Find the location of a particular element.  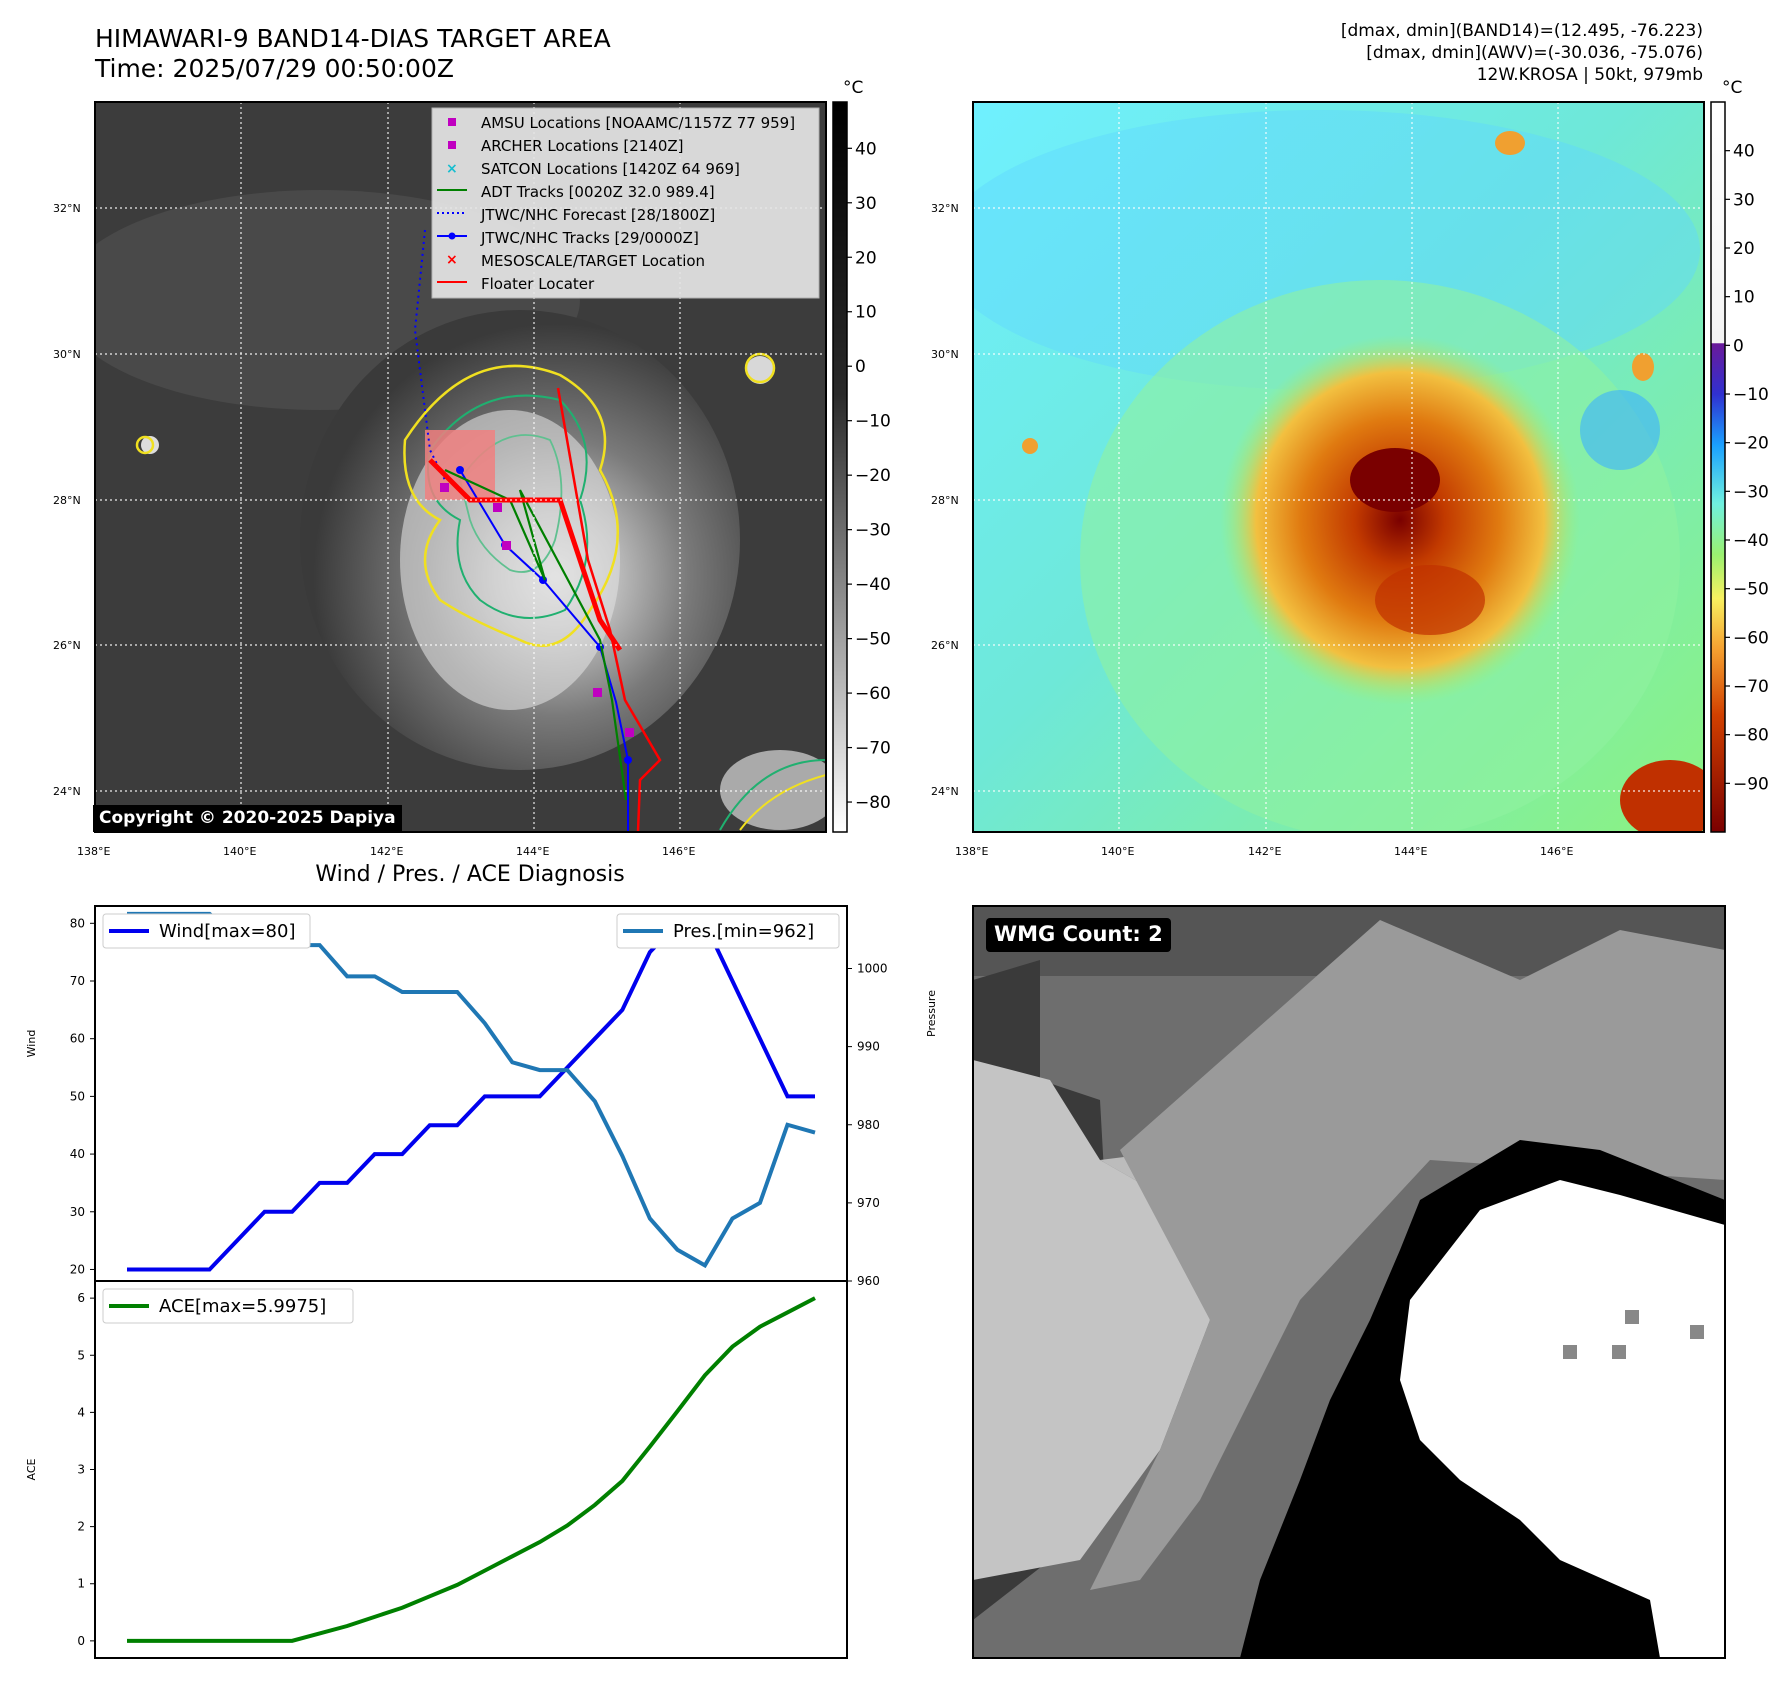

y-tick-label: 1 is located at coordinates (81, 1584).